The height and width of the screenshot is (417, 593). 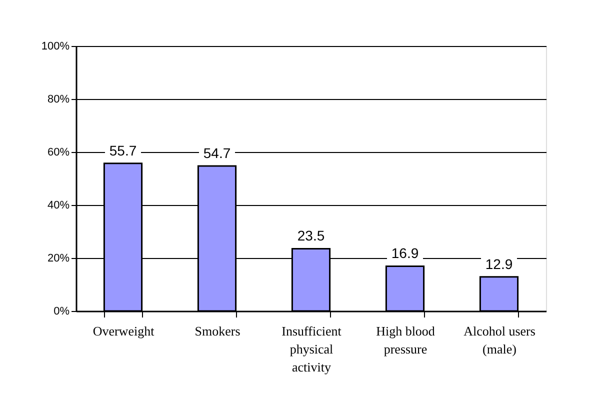 I want to click on x-tick-label: Overweight, so click(x=123, y=331).